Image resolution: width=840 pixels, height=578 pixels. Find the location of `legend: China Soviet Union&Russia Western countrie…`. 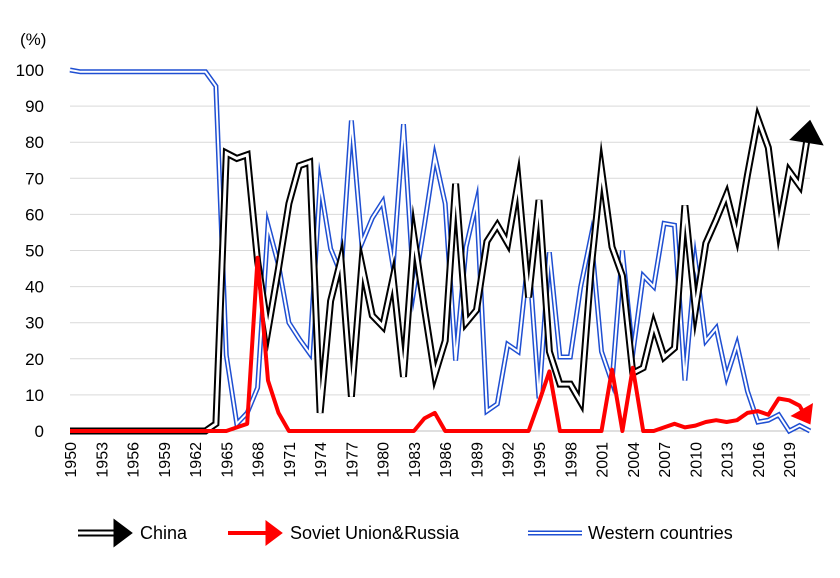

legend: China Soviet Union&Russia Western countrie… is located at coordinates (405, 533).